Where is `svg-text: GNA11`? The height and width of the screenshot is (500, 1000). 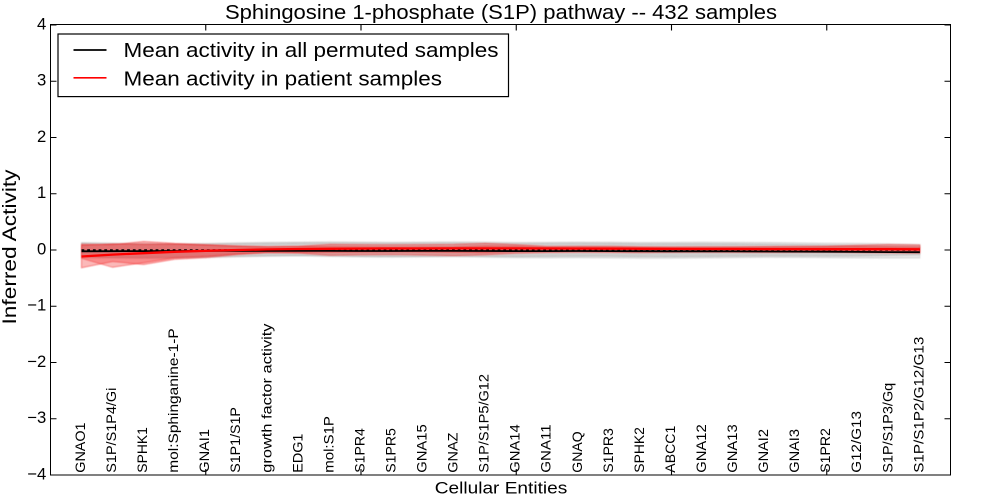
svg-text: GNA11 is located at coordinates (546, 448).